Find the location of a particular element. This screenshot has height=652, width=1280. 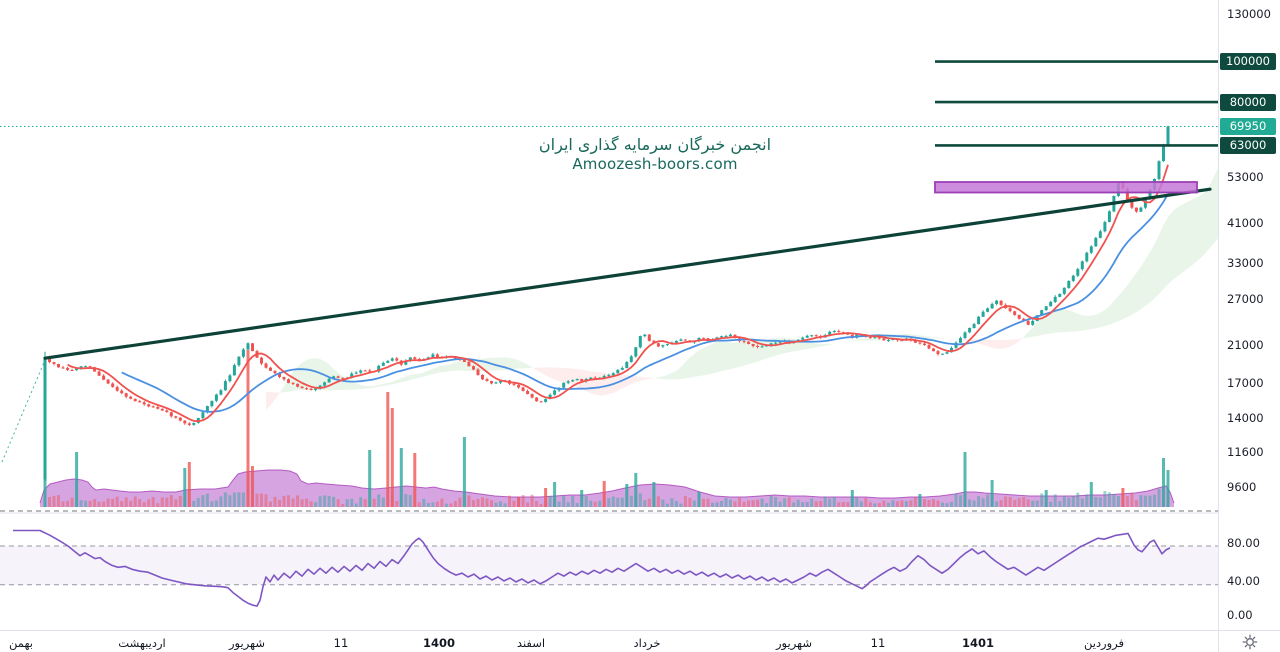

time-axis-settings-button is located at coordinates (1250, 642).